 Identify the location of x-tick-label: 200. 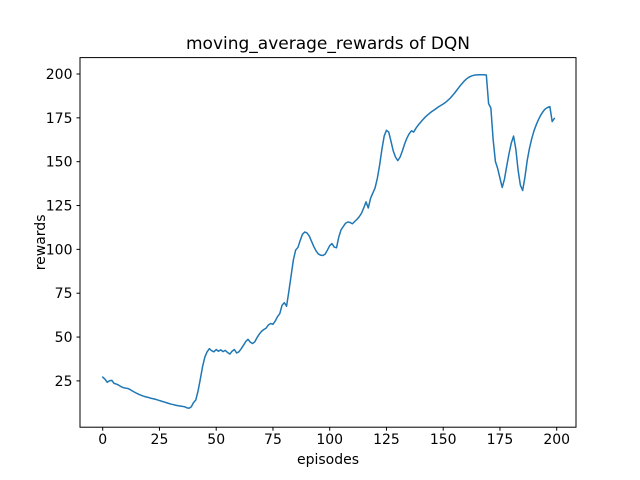
(556, 440).